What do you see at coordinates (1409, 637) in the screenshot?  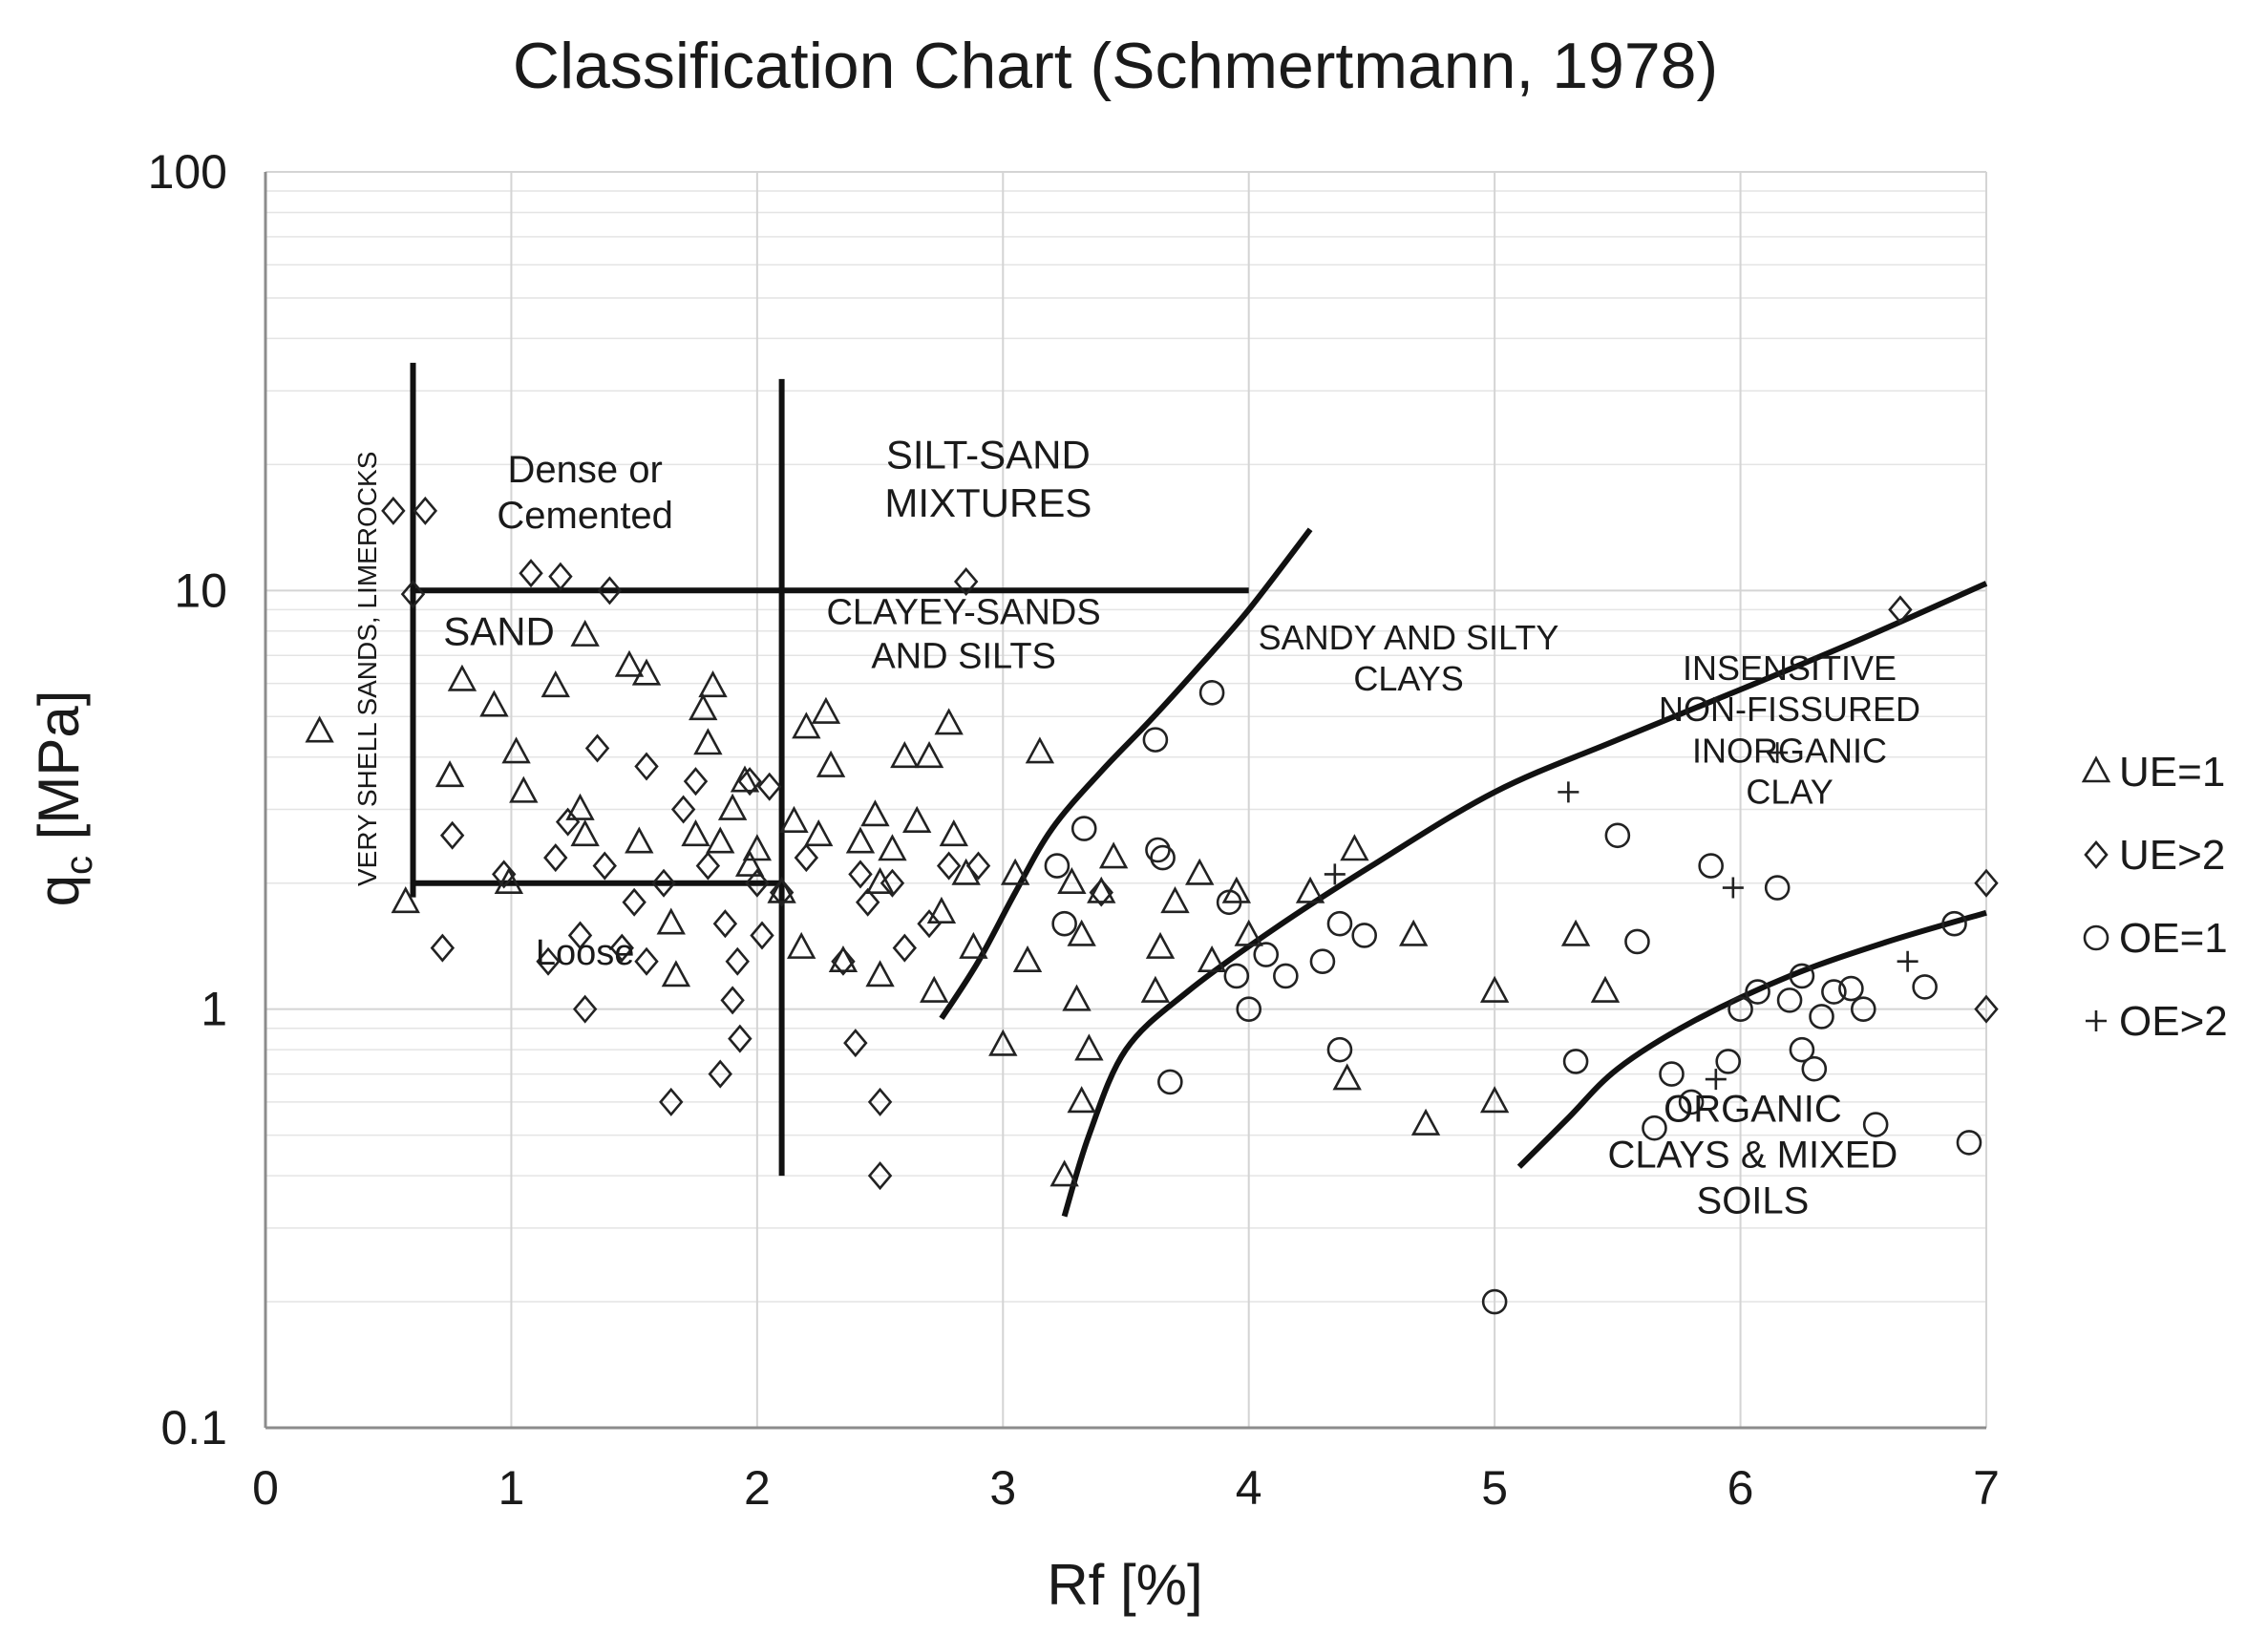 I see `region-label-line: SANDY AND SILTY` at bounding box center [1409, 637].